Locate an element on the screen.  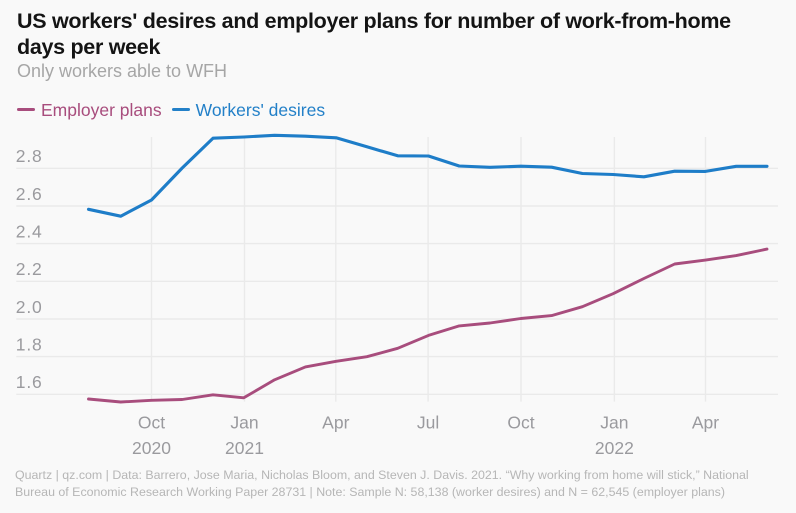
svg-text: 1.8 is located at coordinates (29, 345).